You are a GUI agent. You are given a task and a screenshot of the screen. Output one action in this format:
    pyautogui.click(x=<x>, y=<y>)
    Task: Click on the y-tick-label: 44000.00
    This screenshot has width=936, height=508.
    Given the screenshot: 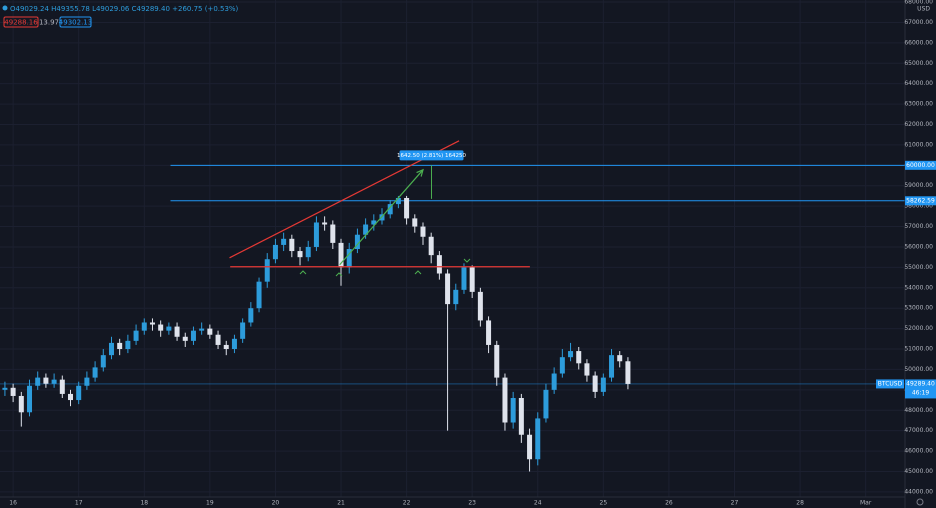 What is the action you would take?
    pyautogui.click(x=918, y=491)
    